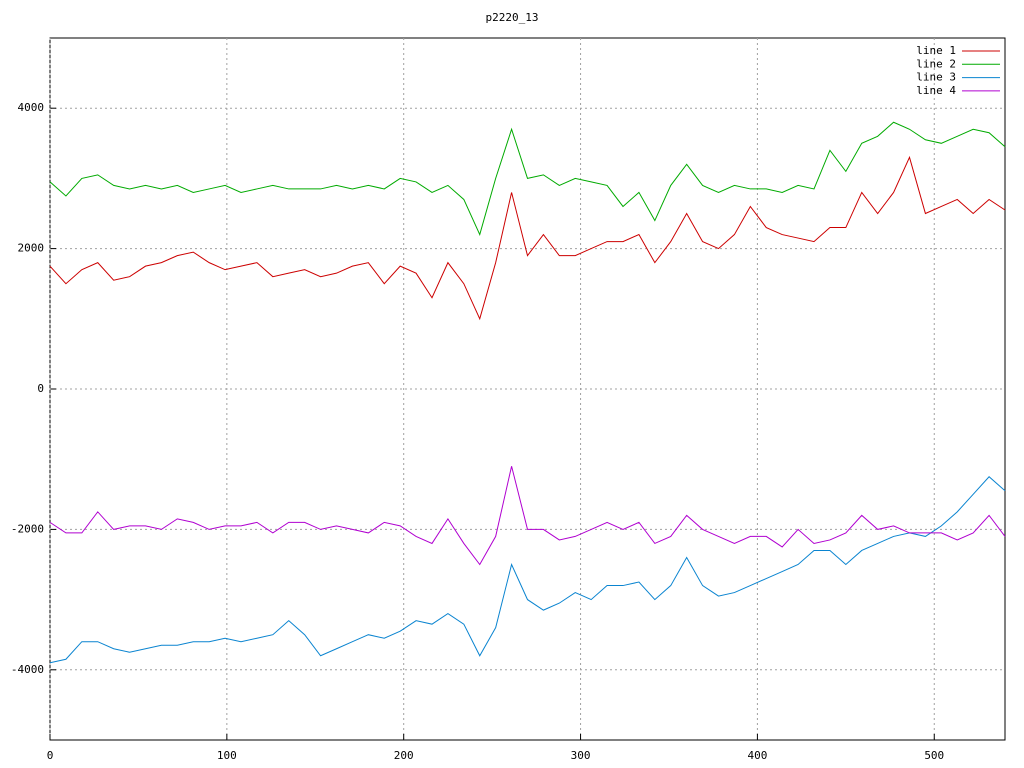 Image resolution: width=1024 pixels, height=768 pixels. Describe the element at coordinates (27, 528) in the screenshot. I see `y-tick-label: -2000` at that location.